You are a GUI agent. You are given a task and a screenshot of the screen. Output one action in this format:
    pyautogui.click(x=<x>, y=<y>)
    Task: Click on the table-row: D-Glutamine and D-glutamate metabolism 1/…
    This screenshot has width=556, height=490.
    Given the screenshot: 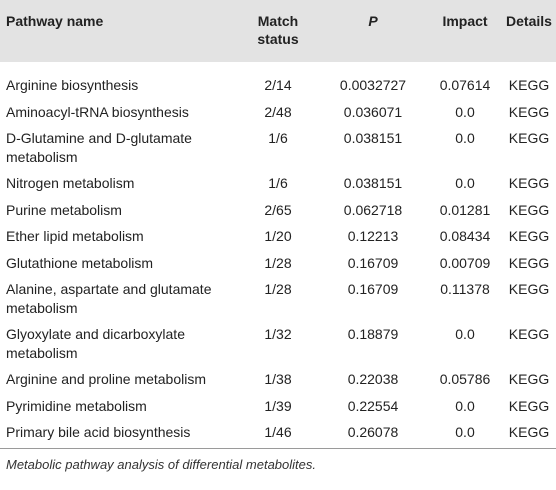 What is the action you would take?
    pyautogui.click(x=278, y=147)
    